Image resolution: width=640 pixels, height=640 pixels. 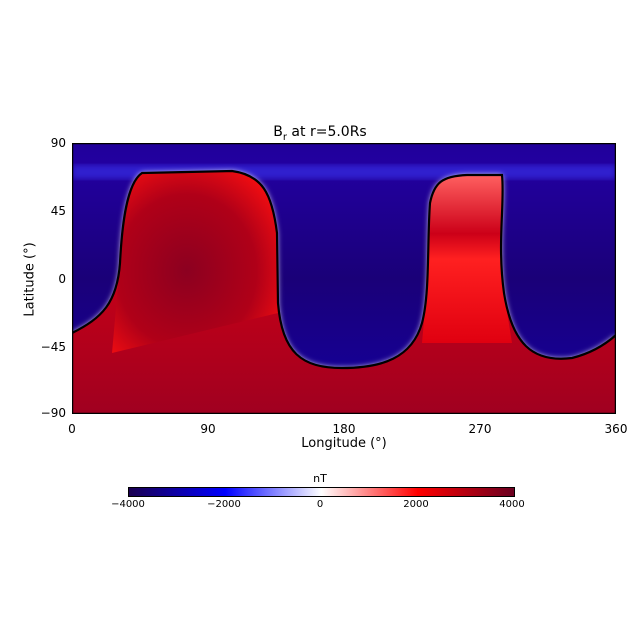 I want to click on colorbar-tick: −4000, so click(x=128, y=504).